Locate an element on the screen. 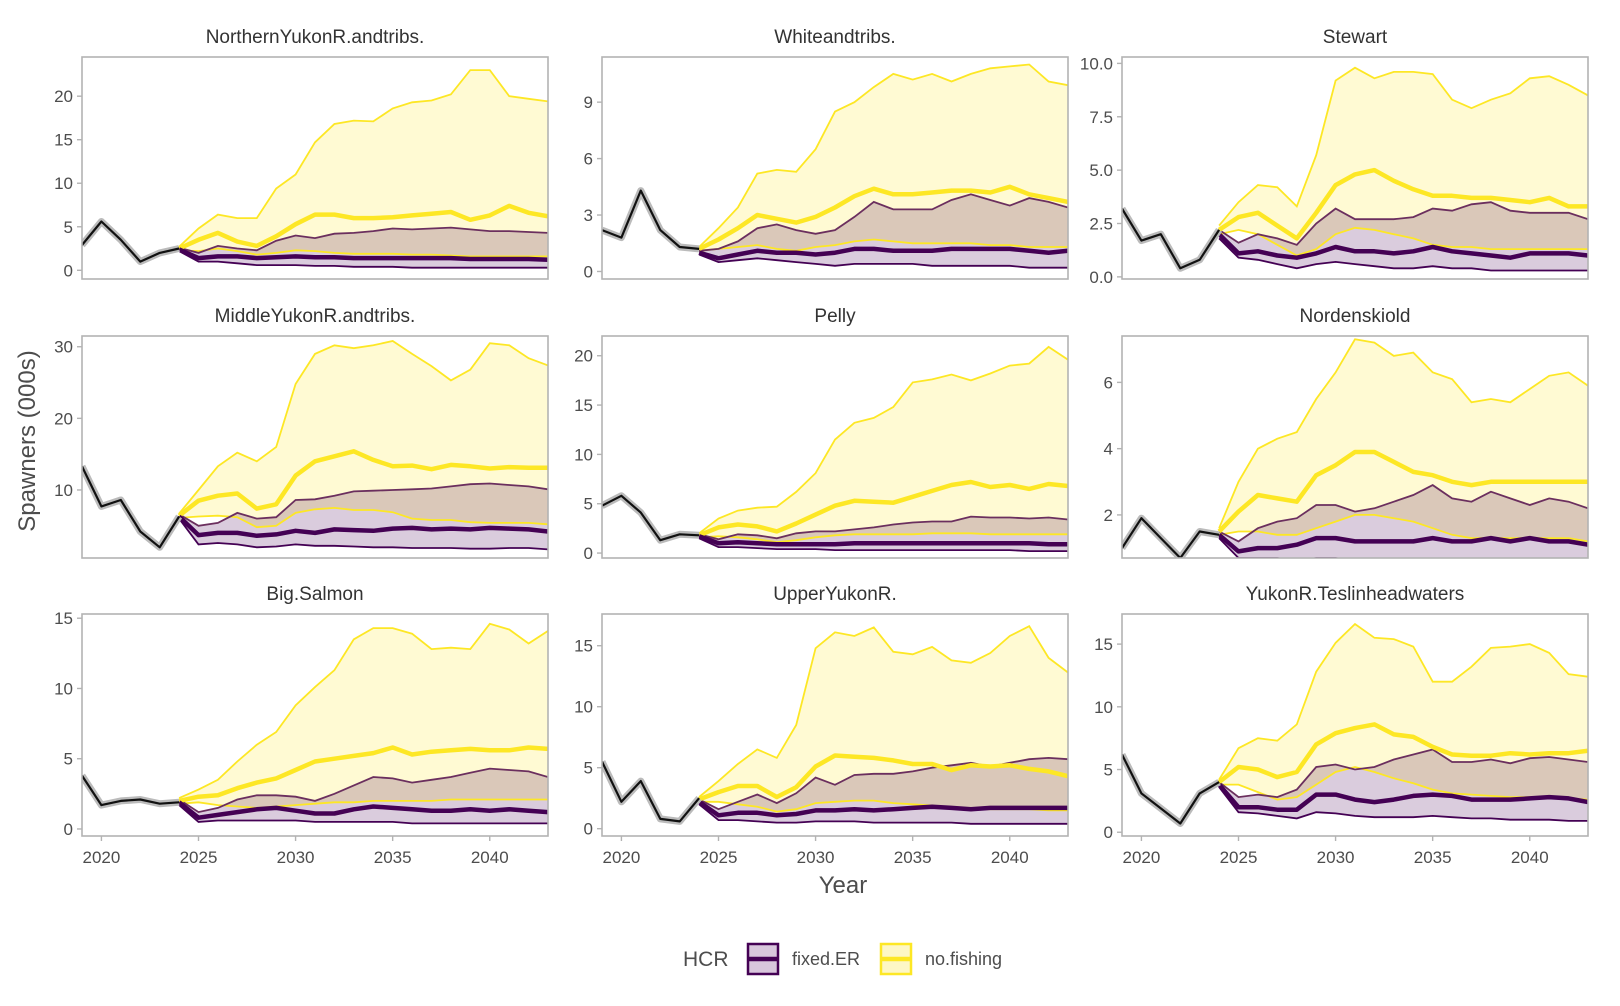 The width and height of the screenshot is (1620, 1006). x-tick-label: 2030 is located at coordinates (296, 857).